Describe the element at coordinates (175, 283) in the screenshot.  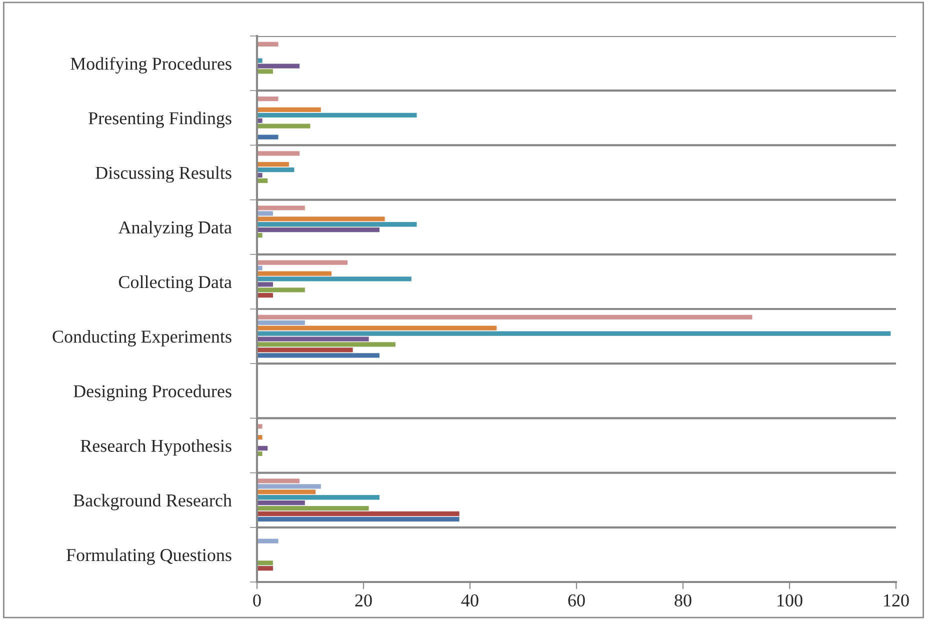
I see `y-tick-label: Collecting Data` at that location.